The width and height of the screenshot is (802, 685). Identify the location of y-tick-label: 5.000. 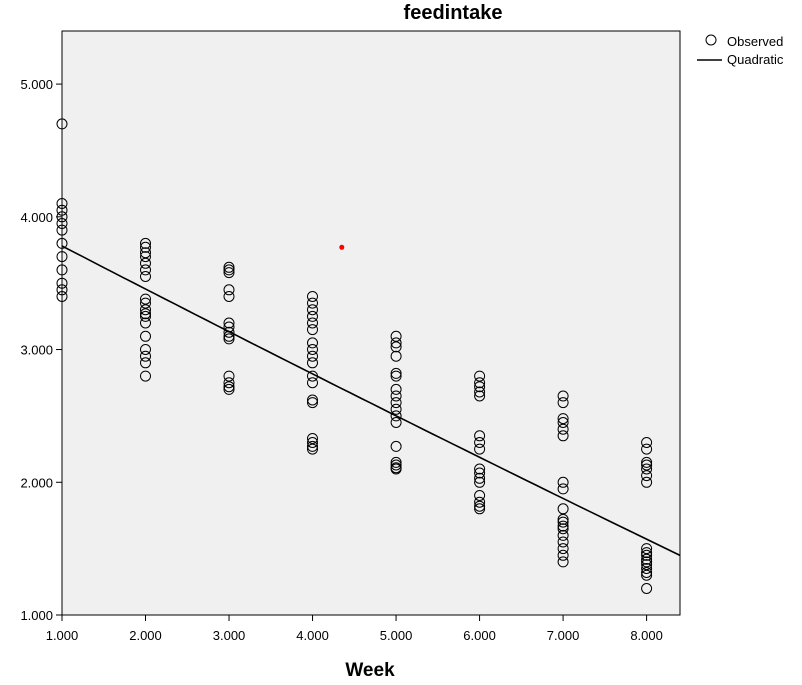
(36, 84).